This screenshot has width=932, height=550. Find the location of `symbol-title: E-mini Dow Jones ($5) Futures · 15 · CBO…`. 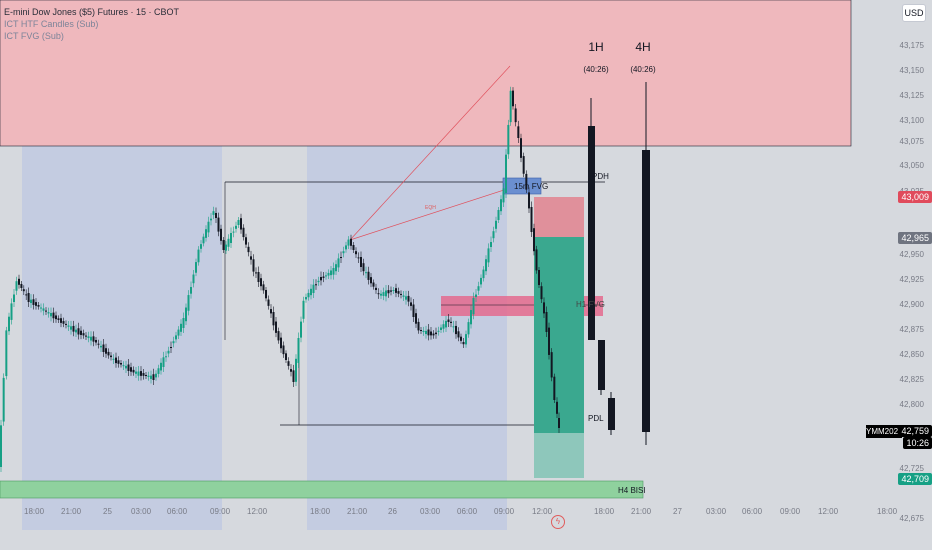

symbol-title: E-mini Dow Jones ($5) Futures · 15 · CBO… is located at coordinates (92, 12).